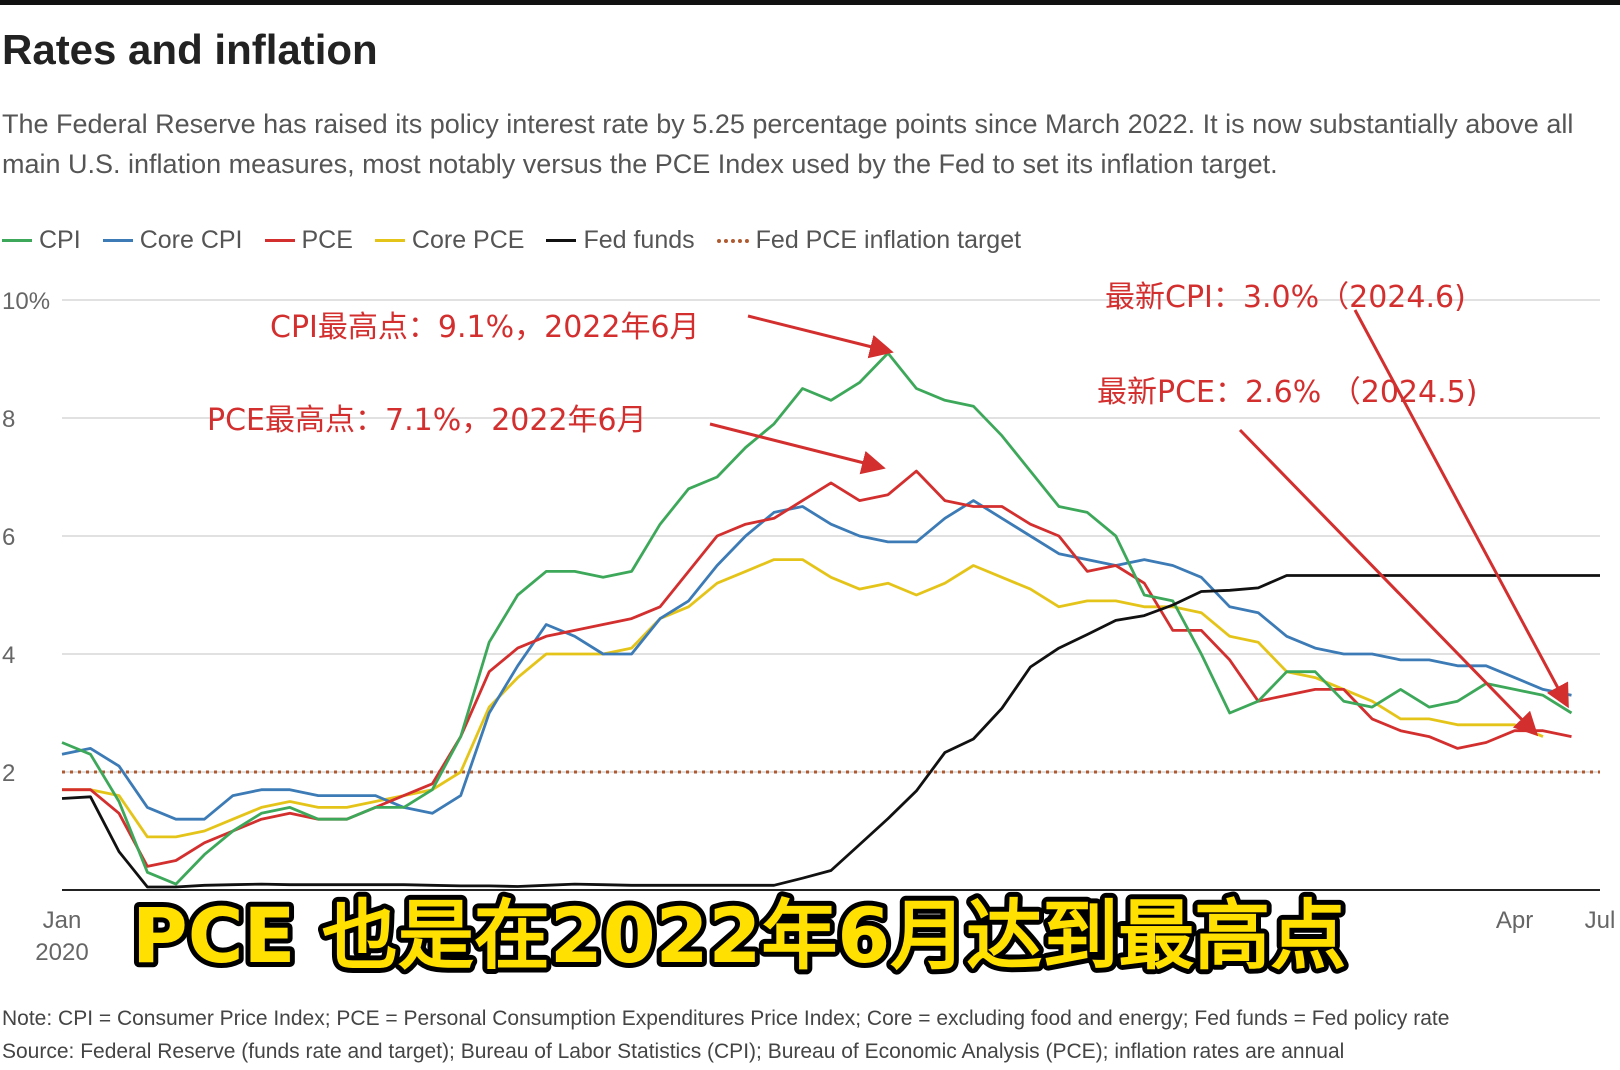 This screenshot has width=1620, height=1070. What do you see at coordinates (8, 537) in the screenshot?
I see `y-tick-label-2: 6` at bounding box center [8, 537].